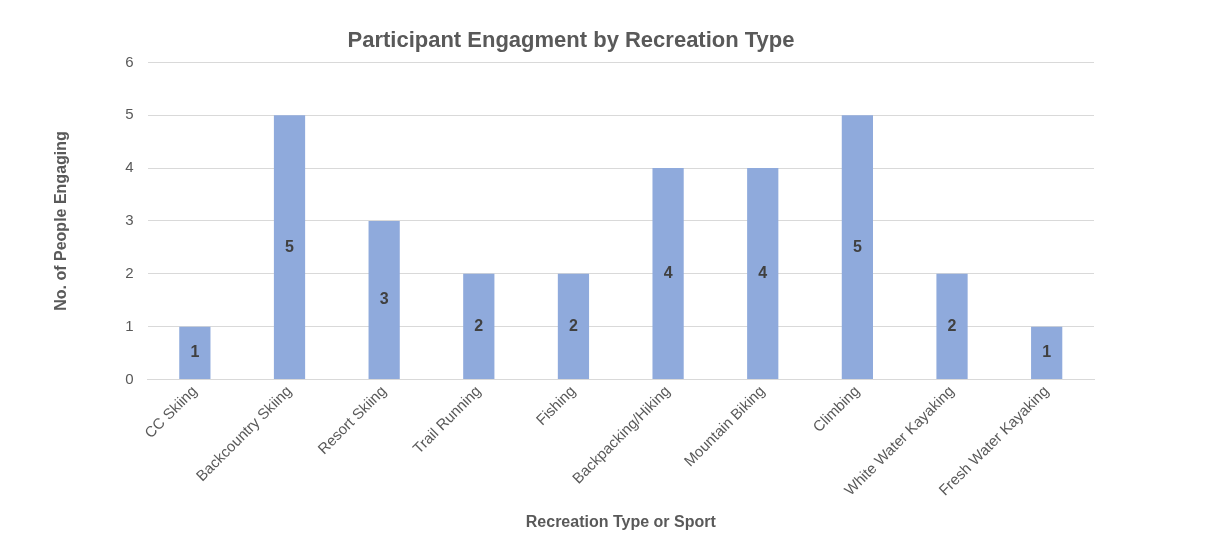 The width and height of the screenshot is (1212, 554). What do you see at coordinates (61, 221) in the screenshot?
I see `y-axis-title: No. of People Engaging` at bounding box center [61, 221].